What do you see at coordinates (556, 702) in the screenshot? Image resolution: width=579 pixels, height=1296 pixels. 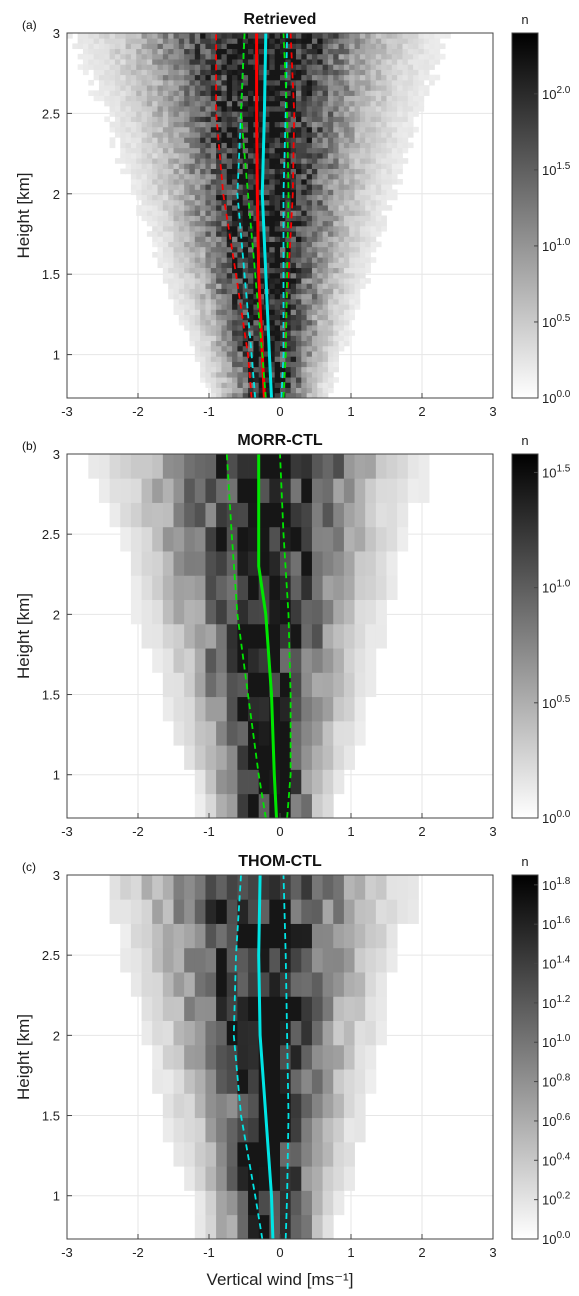 I see `colorbar-tick-label: 100.5` at bounding box center [556, 702].